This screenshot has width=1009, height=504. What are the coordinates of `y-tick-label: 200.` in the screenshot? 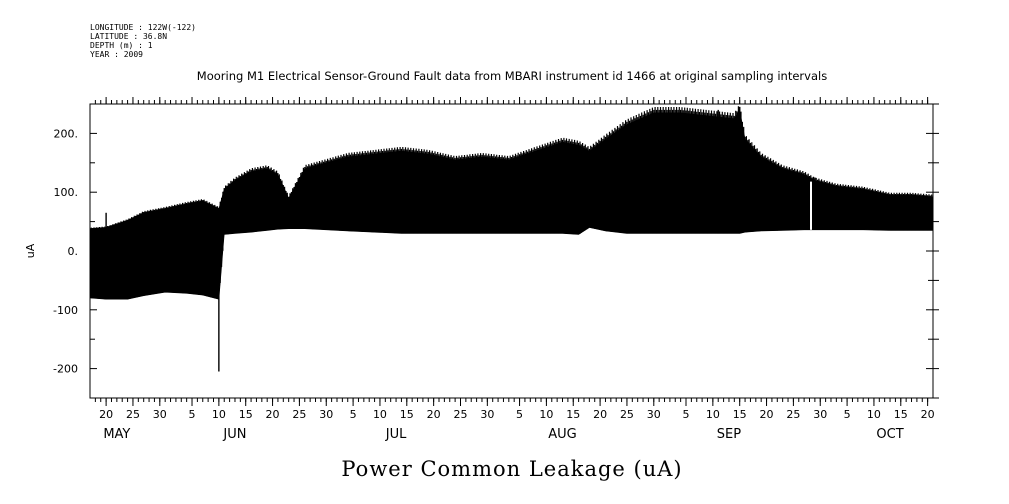 It's located at (66, 133).